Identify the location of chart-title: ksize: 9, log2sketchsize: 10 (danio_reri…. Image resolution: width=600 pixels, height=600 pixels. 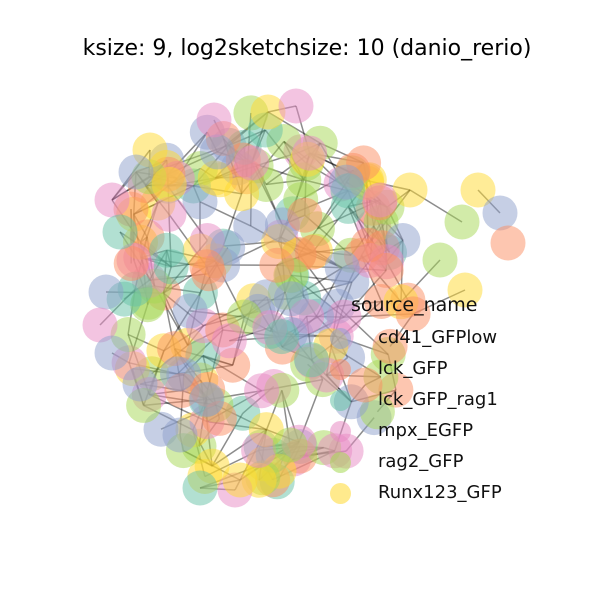
(307, 48).